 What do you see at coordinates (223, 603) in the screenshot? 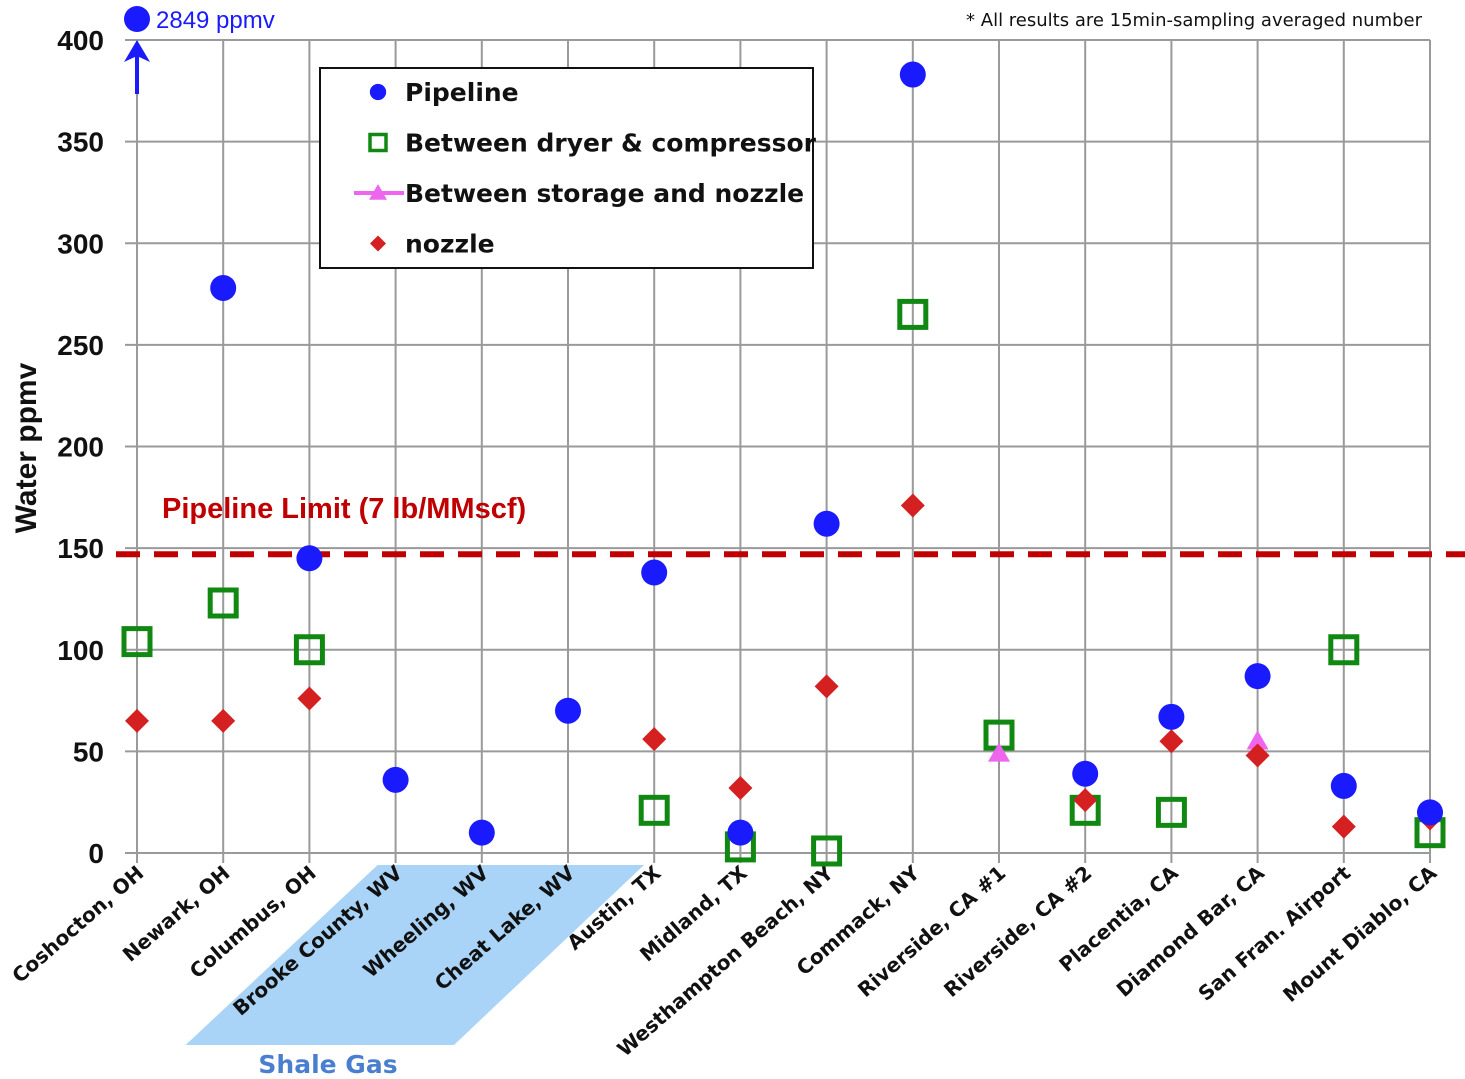
I see `point-between-dryer-compressor-newark-oh` at bounding box center [223, 603].